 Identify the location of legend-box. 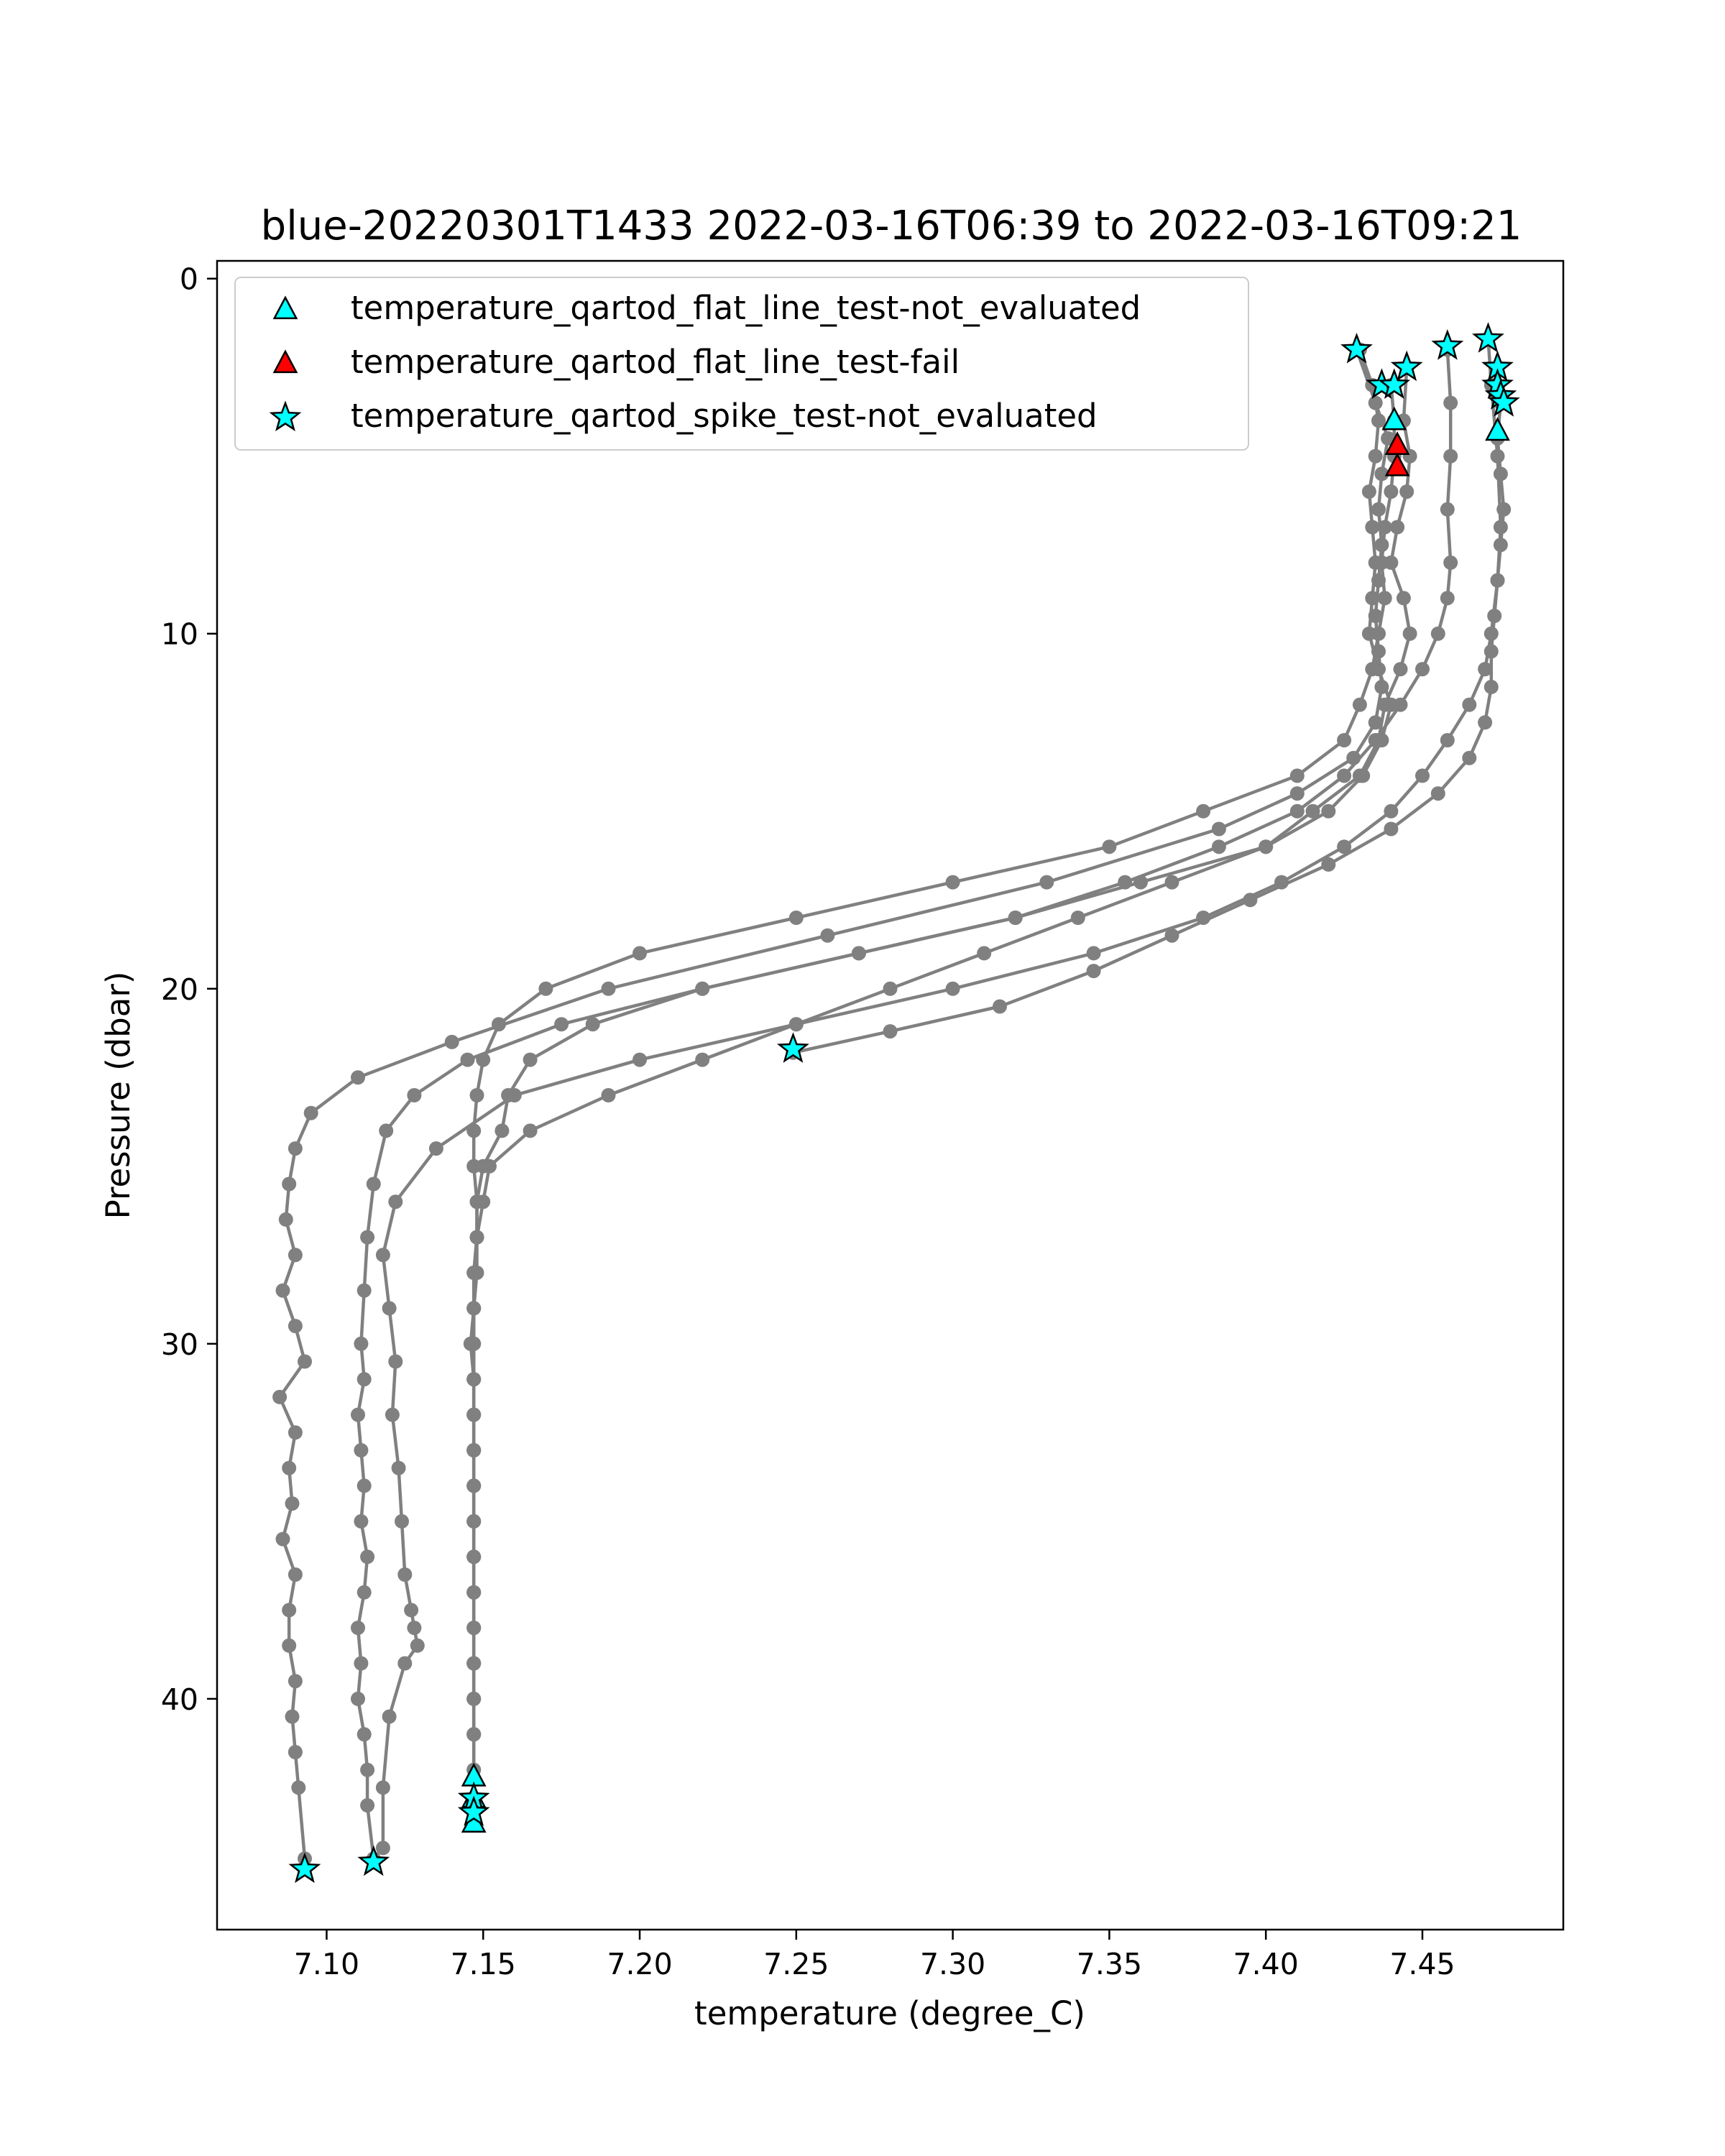
(741, 364).